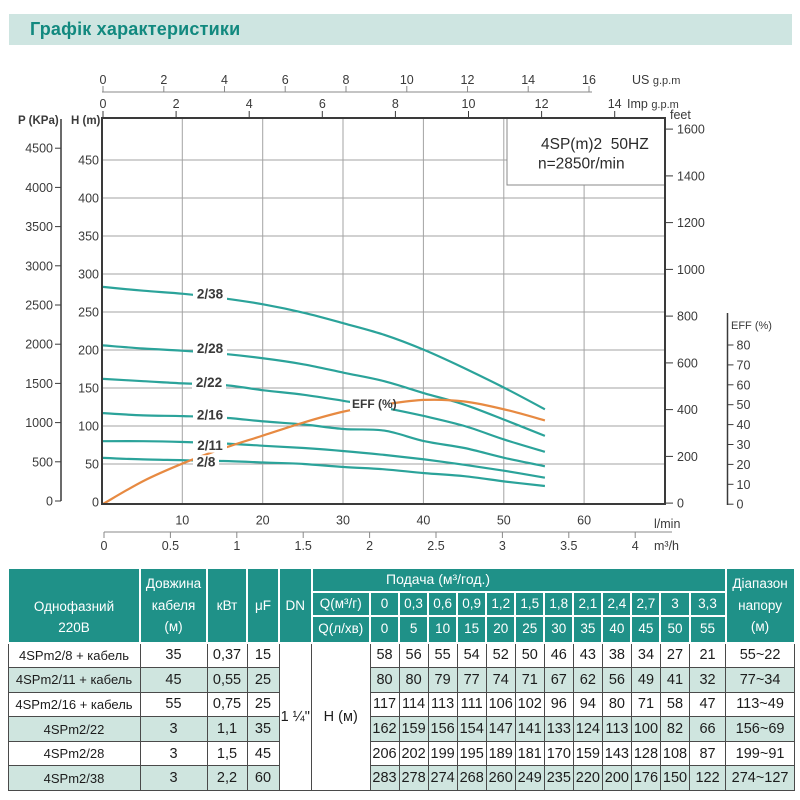 Image resolution: width=800 pixels, height=800 pixels. I want to click on svg-text: 3, so click(502, 546).